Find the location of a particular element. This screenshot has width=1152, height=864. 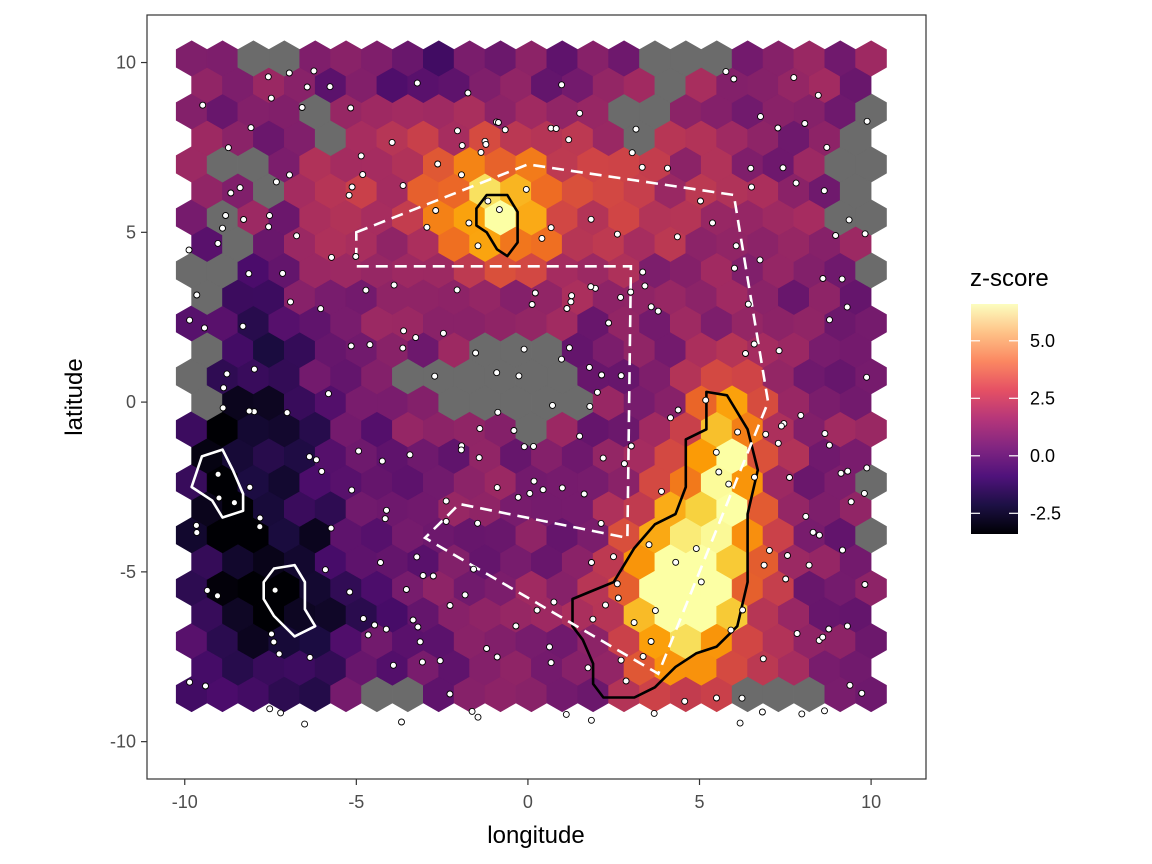

x-tick-label: -5 is located at coordinates (356, 802).